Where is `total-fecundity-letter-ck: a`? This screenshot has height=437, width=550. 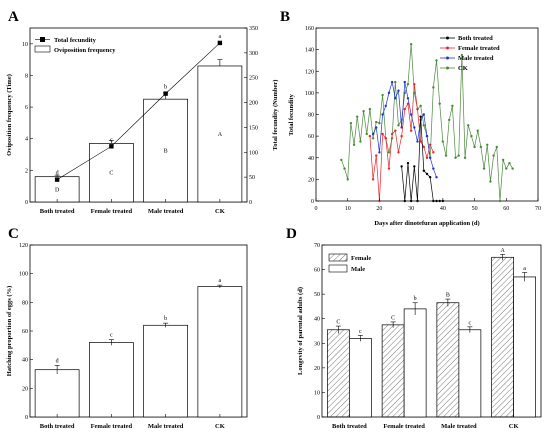
total-fecundity-letter-ck: a is located at coordinates (220, 37).